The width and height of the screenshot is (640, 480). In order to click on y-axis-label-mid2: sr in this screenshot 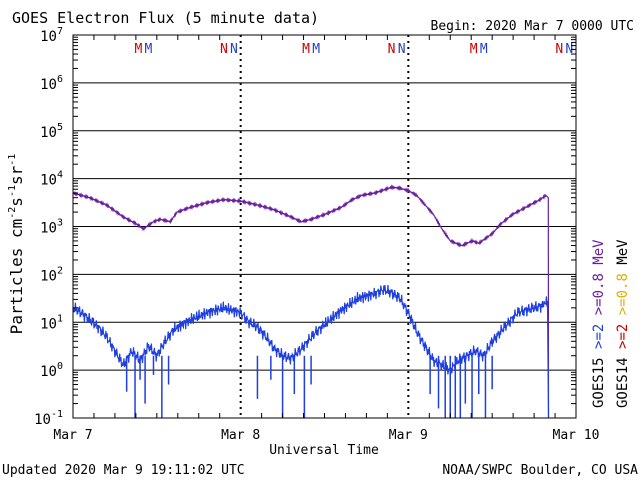, I will do `click(16, 175)`.